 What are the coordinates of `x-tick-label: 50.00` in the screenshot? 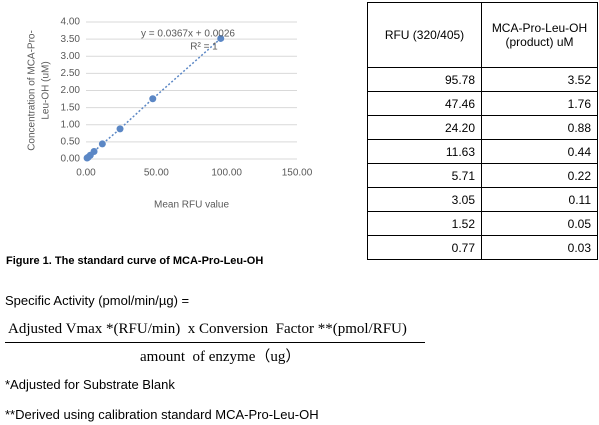 It's located at (156, 173).